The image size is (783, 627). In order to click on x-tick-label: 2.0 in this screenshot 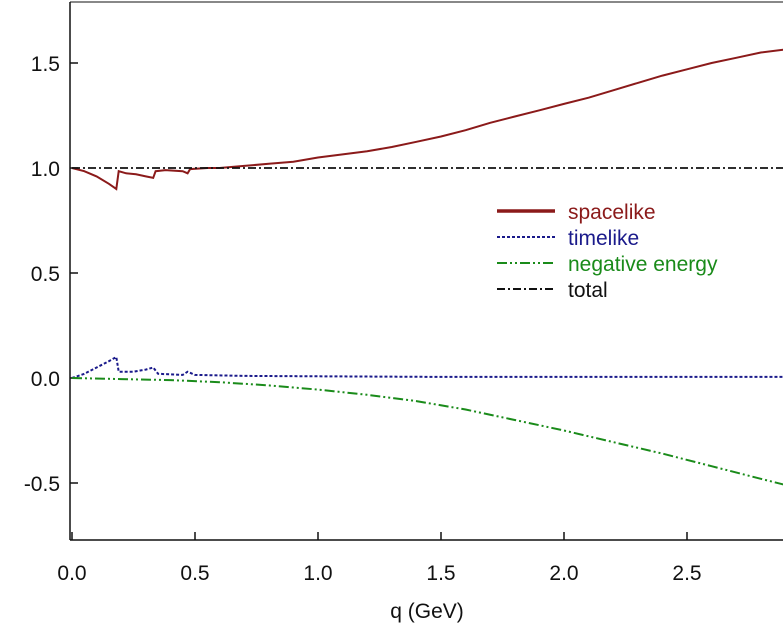, I will do `click(563, 573)`.